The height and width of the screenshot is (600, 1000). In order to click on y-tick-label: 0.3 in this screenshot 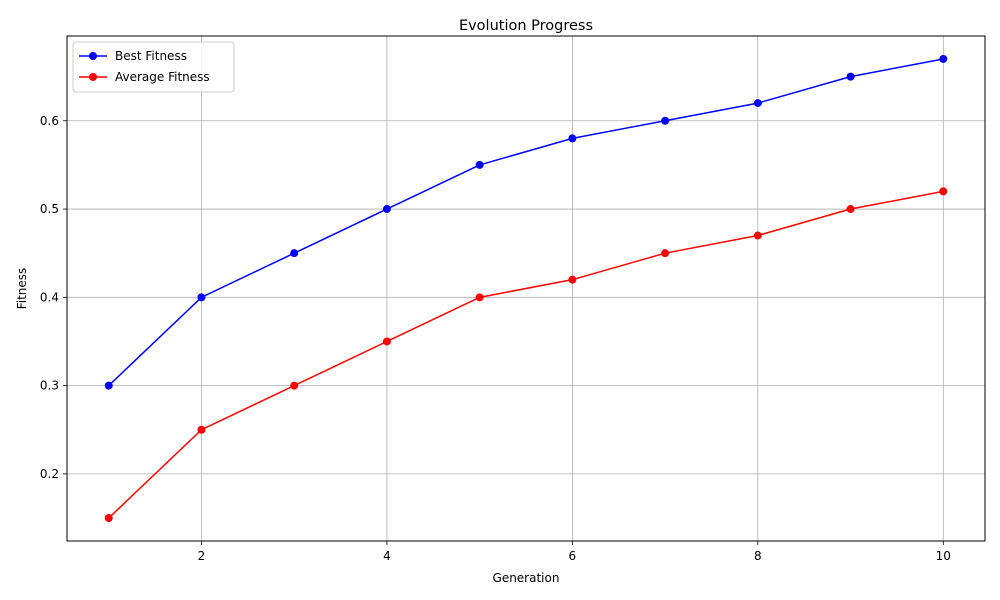, I will do `click(49, 386)`.